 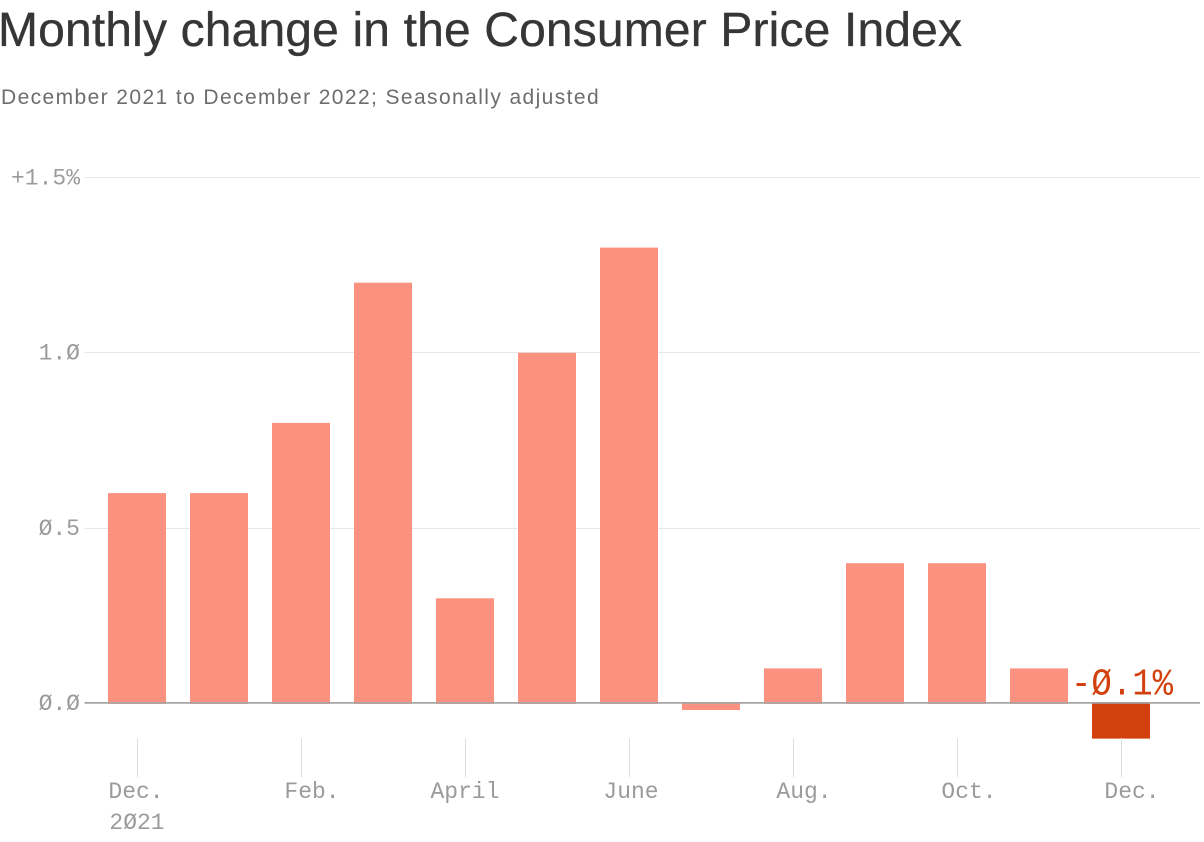 I want to click on svg-text: +1.5%, so click(x=45, y=179).